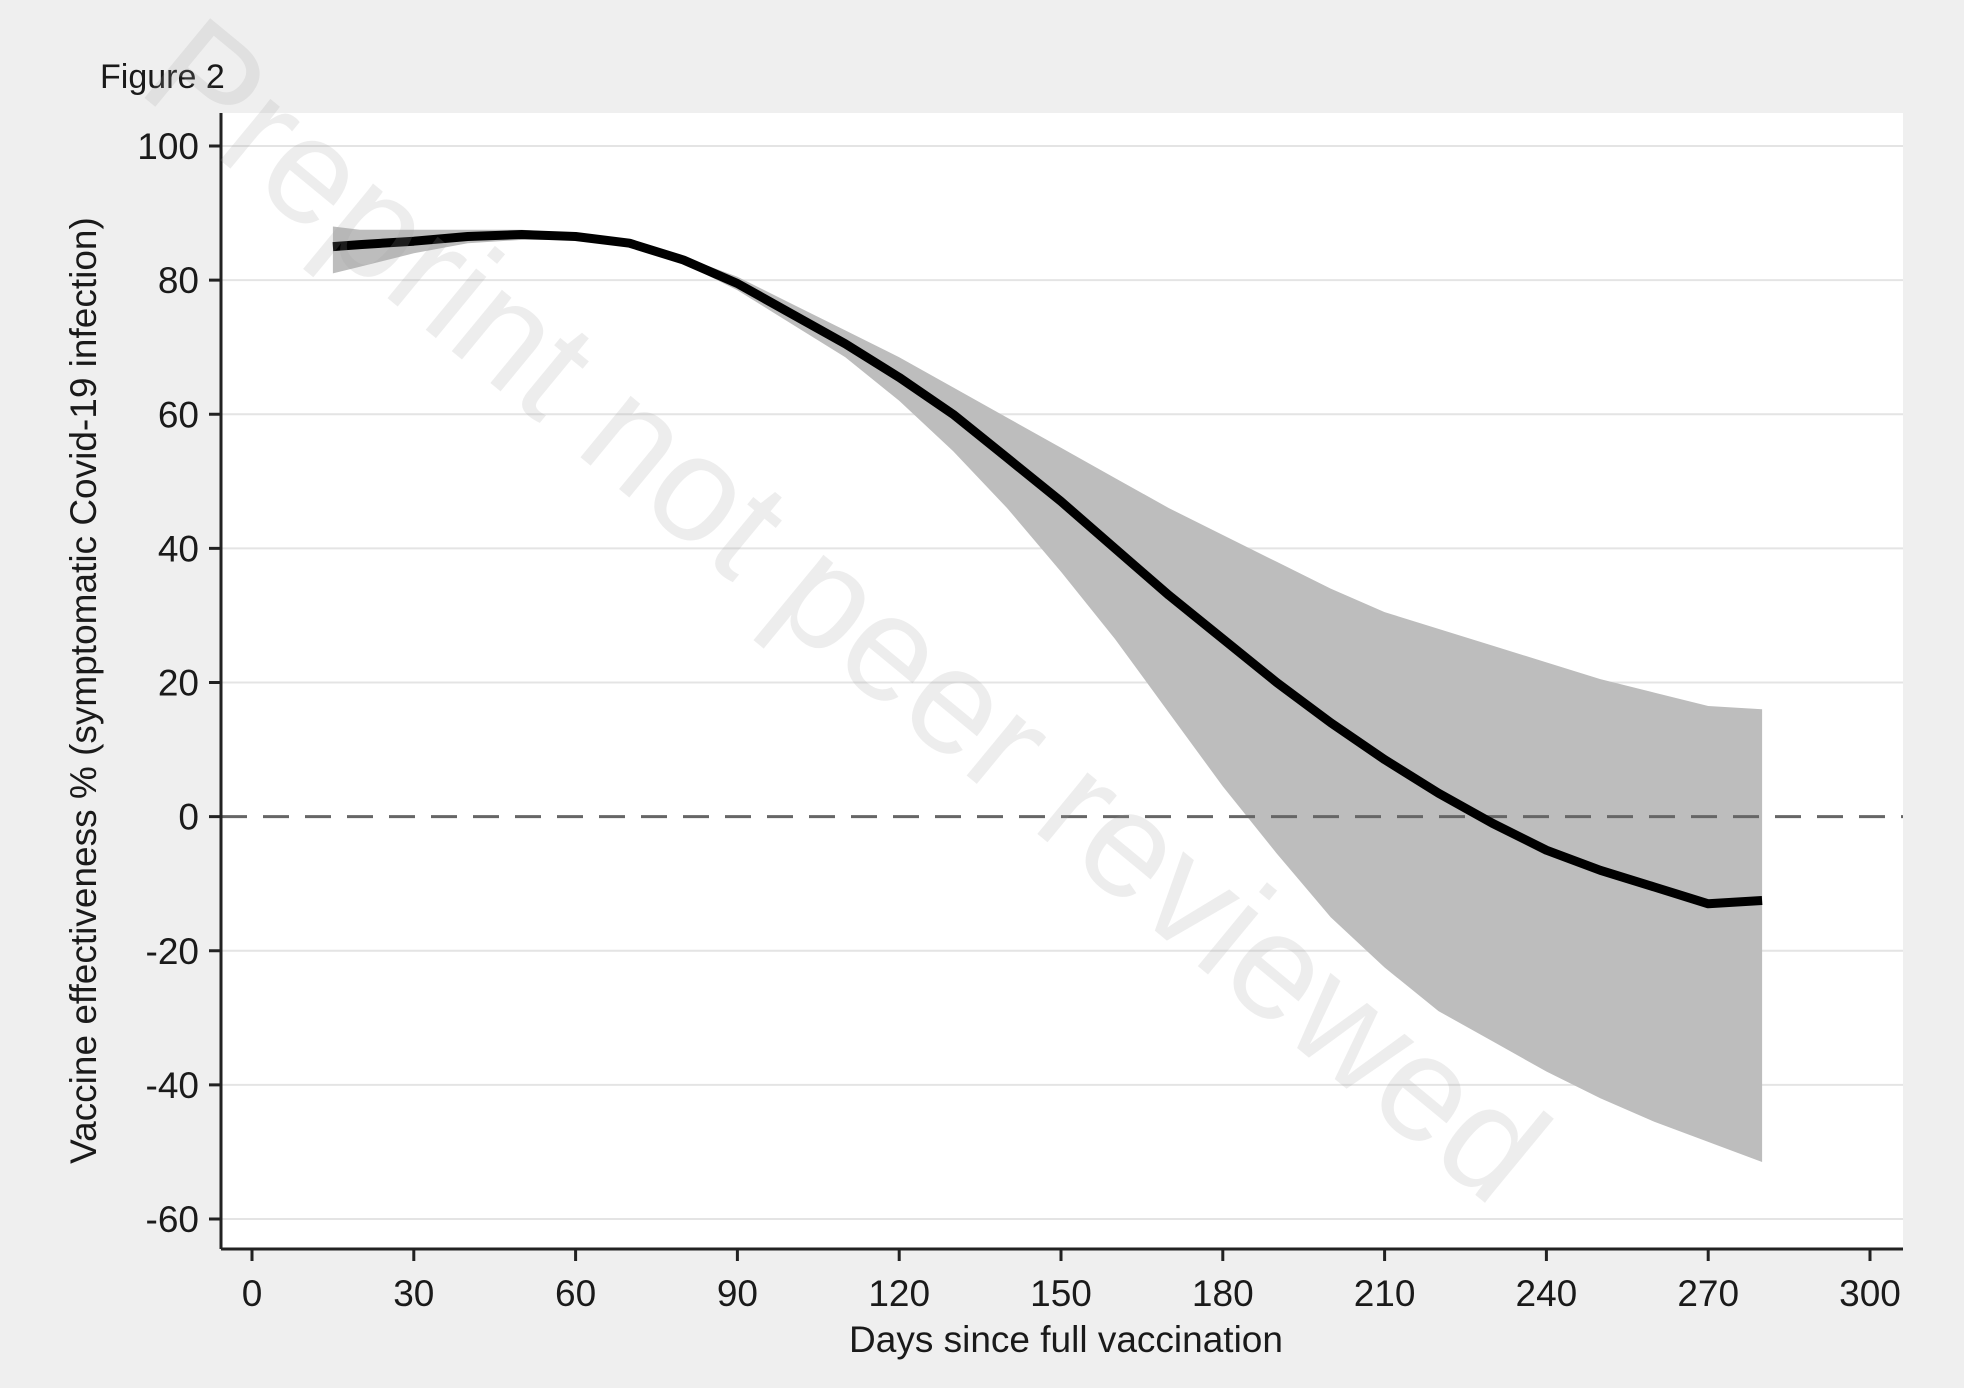 This screenshot has width=1964, height=1393. I want to click on y-tick-label: -40, so click(172, 1085).